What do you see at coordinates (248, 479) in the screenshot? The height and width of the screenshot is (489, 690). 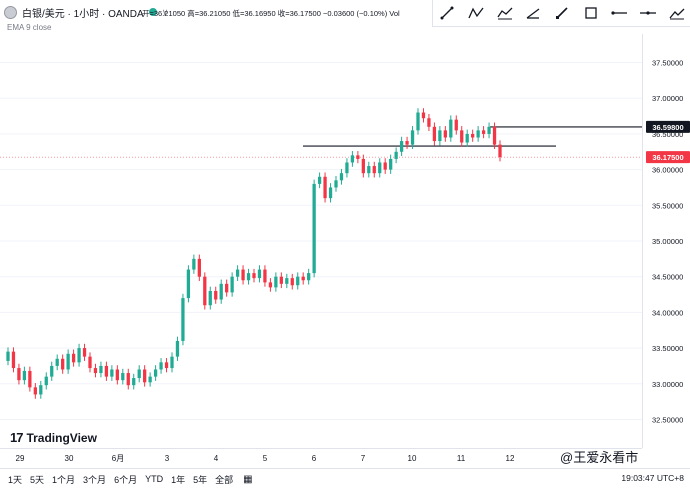 I see `calendar-icon: ▦` at bounding box center [248, 479].